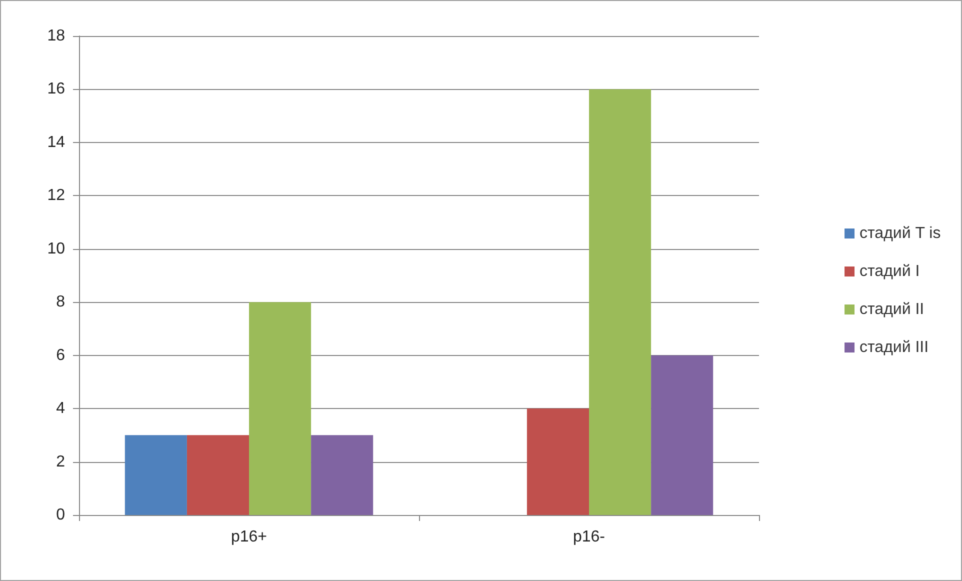 This screenshot has width=962, height=581. I want to click on legend-label: стадий III, so click(894, 347).